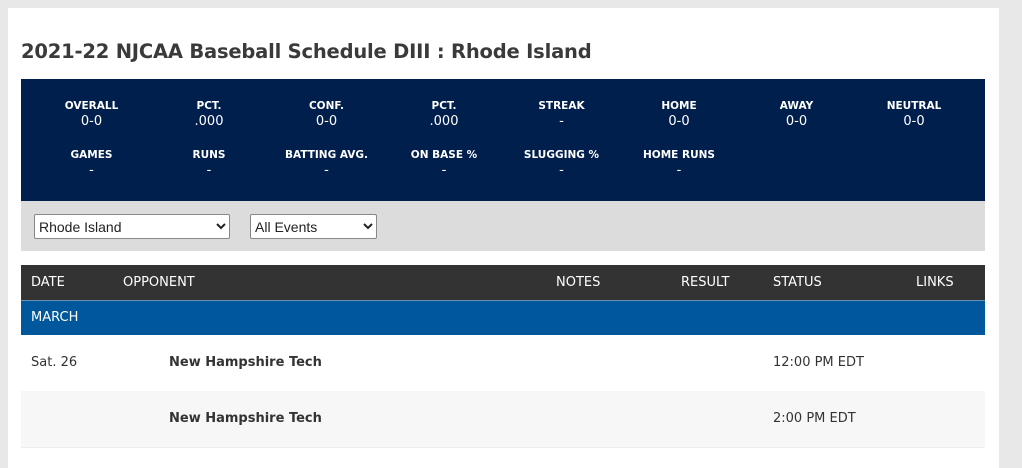 The height and width of the screenshot is (468, 1022). What do you see at coordinates (503, 226) in the screenshot?
I see `filter-bar: Rhode Island All Events` at bounding box center [503, 226].